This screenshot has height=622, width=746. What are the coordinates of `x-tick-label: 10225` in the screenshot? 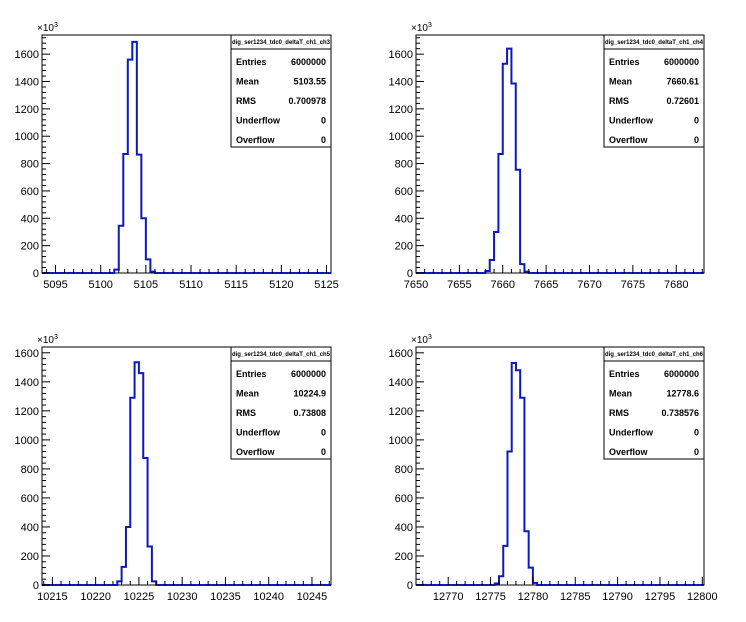 It's located at (139, 597).